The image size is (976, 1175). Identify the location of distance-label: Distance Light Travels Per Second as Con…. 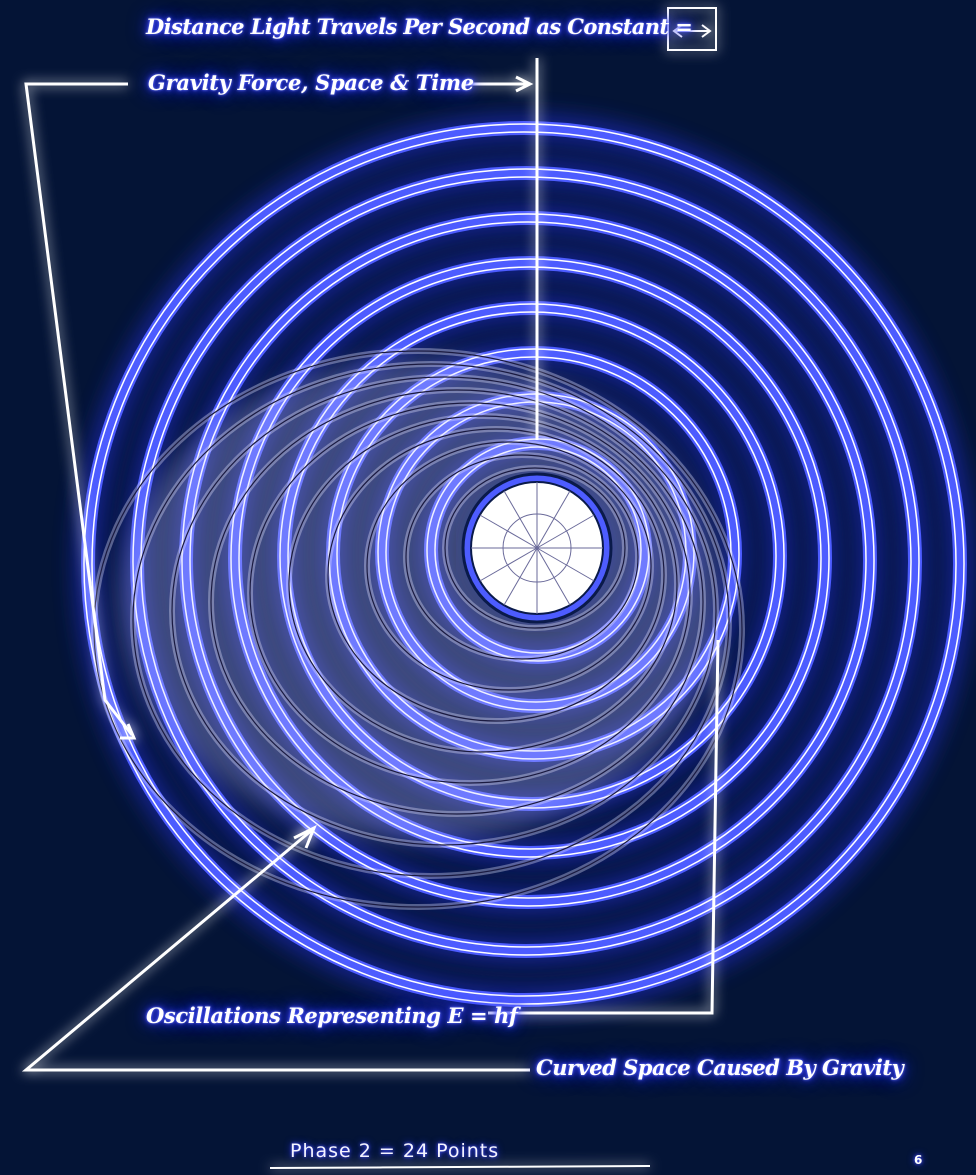
(419, 26).